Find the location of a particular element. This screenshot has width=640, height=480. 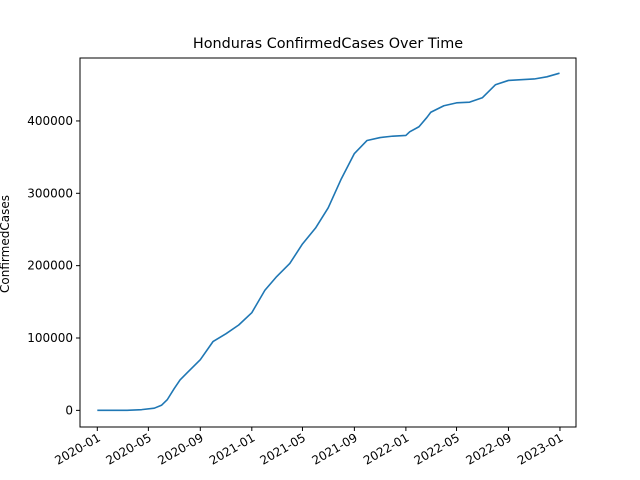

x-tick-label: 2022-05 is located at coordinates (437, 448).